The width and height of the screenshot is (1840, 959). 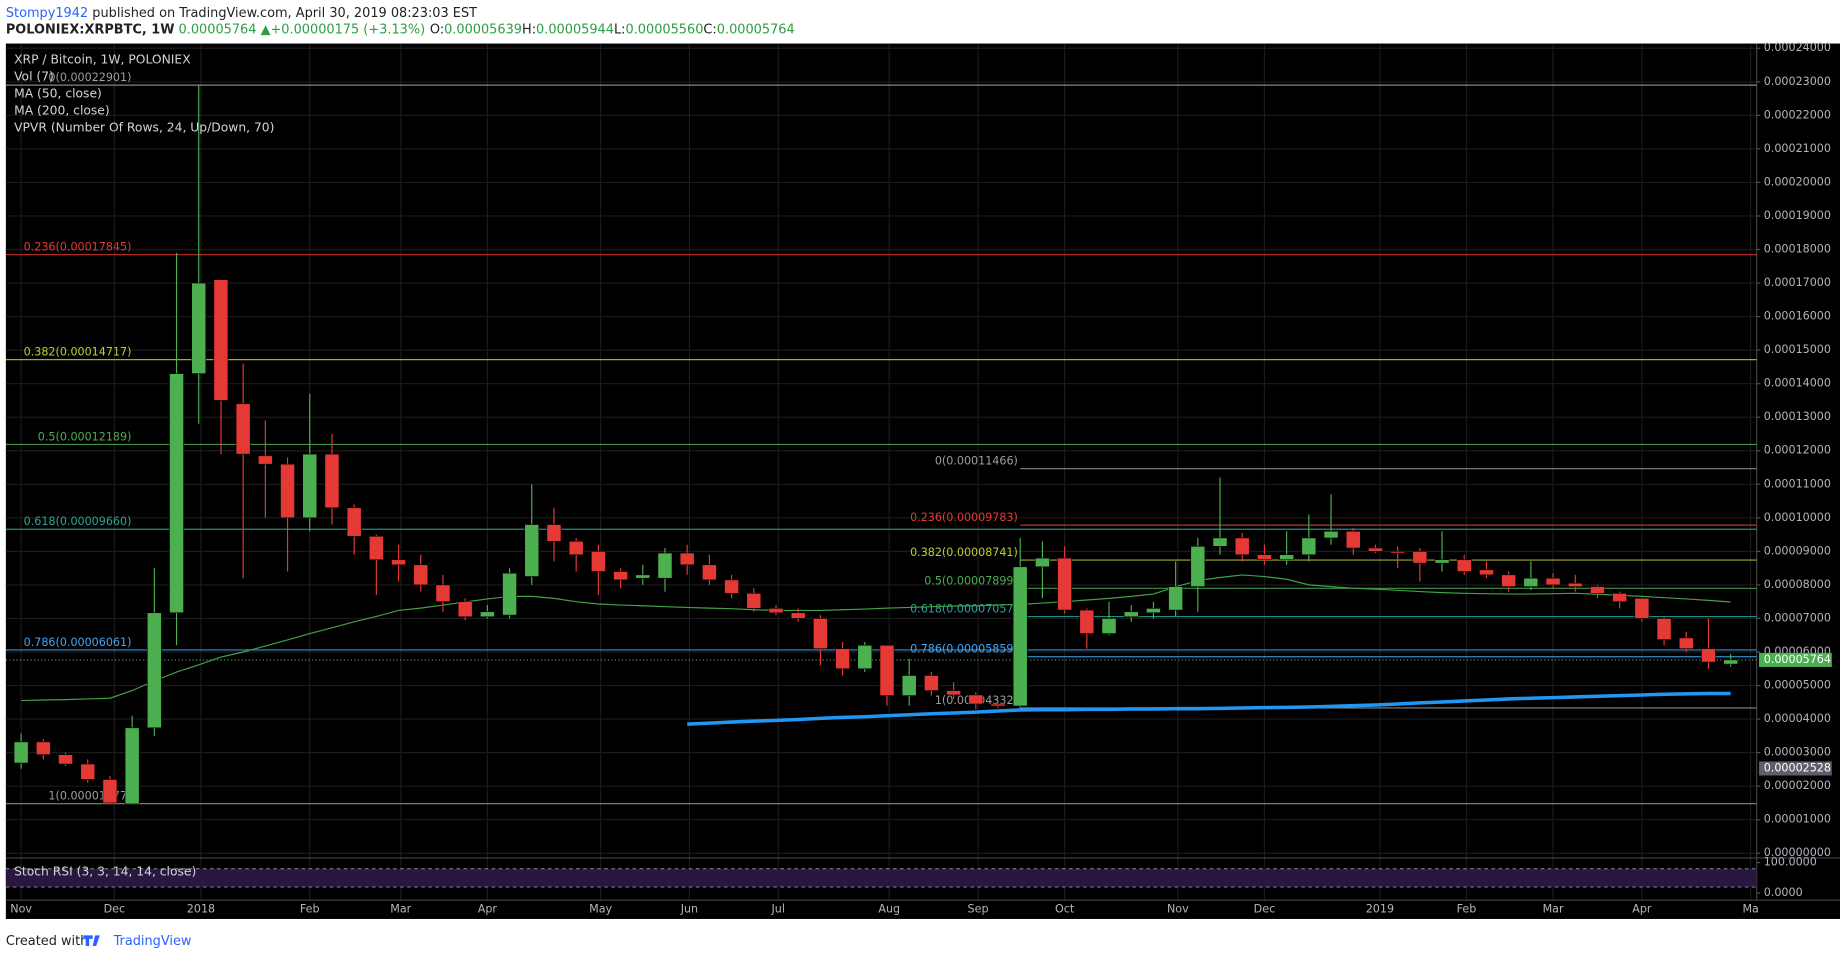 I want to click on fib-label: 0.236(0.00009783), so click(x=964, y=517).